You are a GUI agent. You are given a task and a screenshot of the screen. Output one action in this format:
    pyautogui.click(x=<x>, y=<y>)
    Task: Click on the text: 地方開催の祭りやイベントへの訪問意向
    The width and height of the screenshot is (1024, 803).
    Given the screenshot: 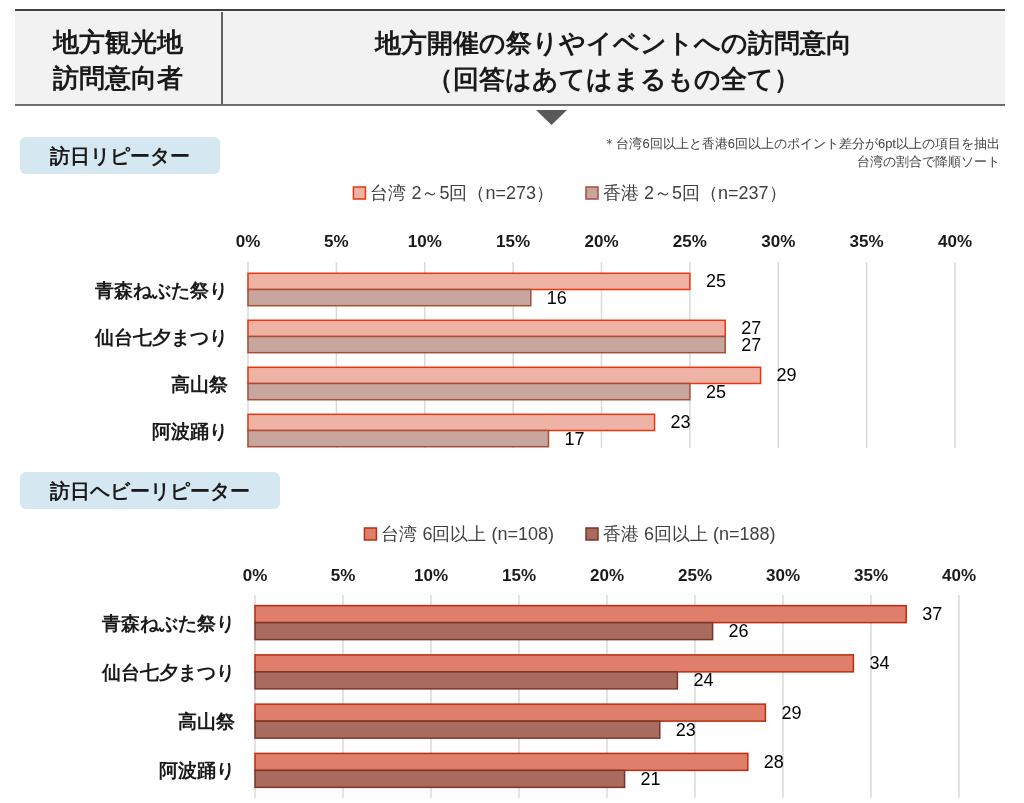 What is the action you would take?
    pyautogui.click(x=612, y=43)
    